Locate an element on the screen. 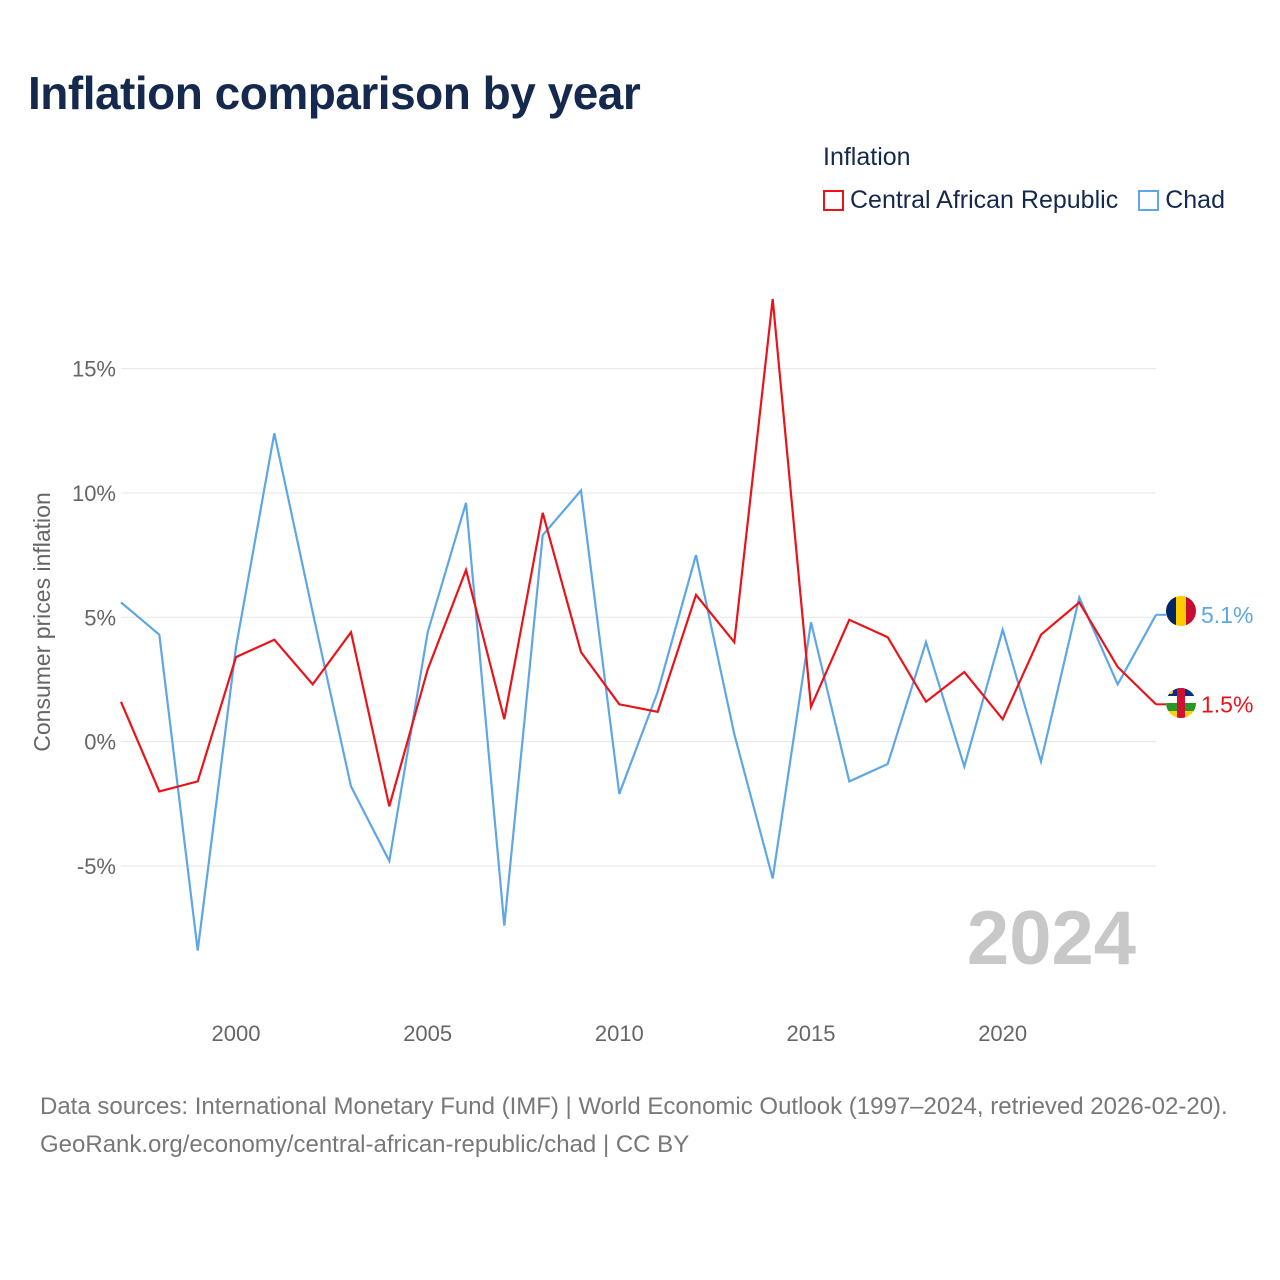 This screenshot has height=1280, width=1280. y-tick-label: -5% is located at coordinates (96, 866).